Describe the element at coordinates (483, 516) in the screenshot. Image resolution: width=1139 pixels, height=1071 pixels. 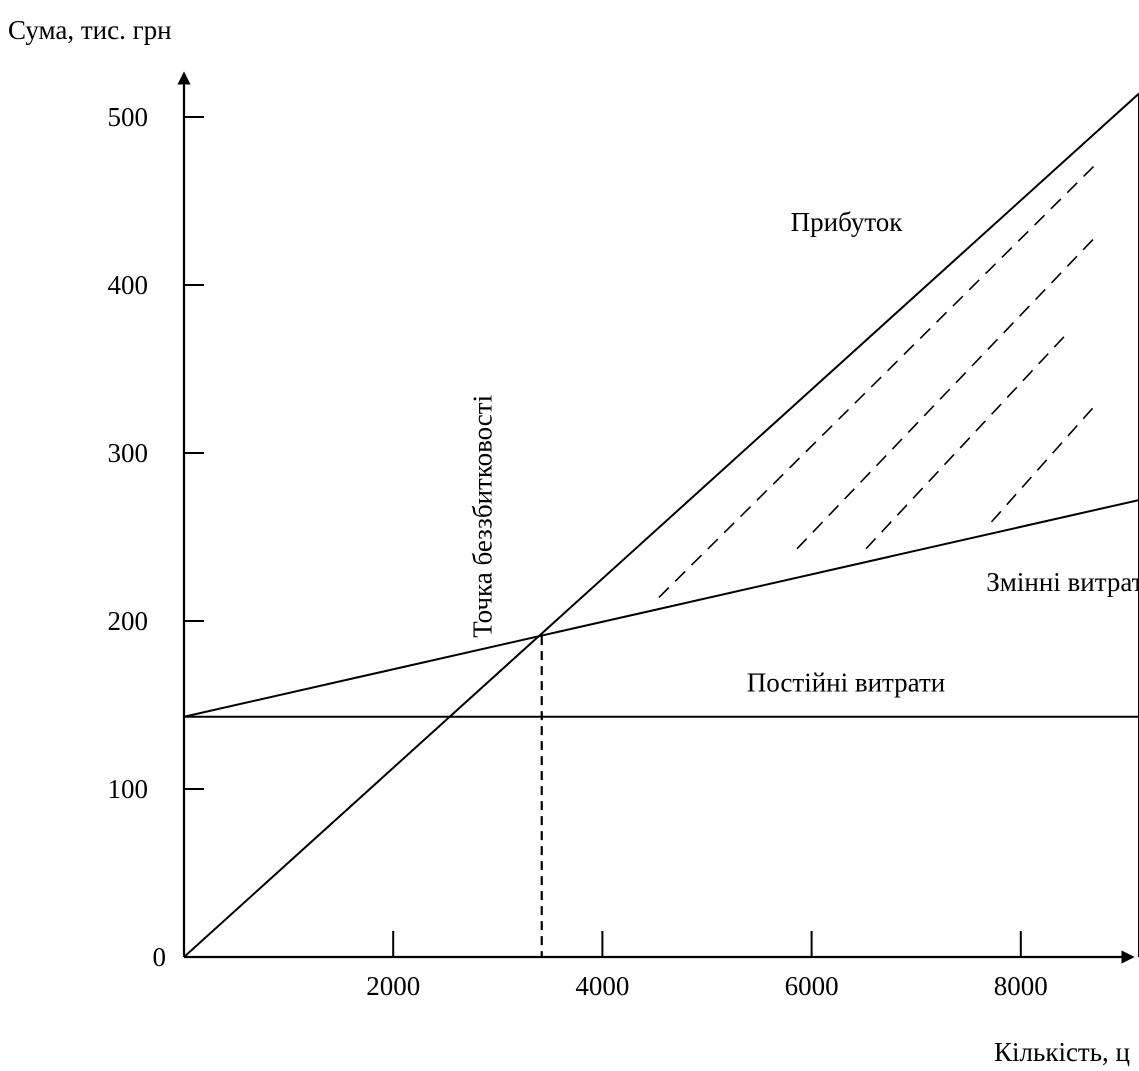
I see `break-even-point-annotation: Точка беззбитковості` at that location.